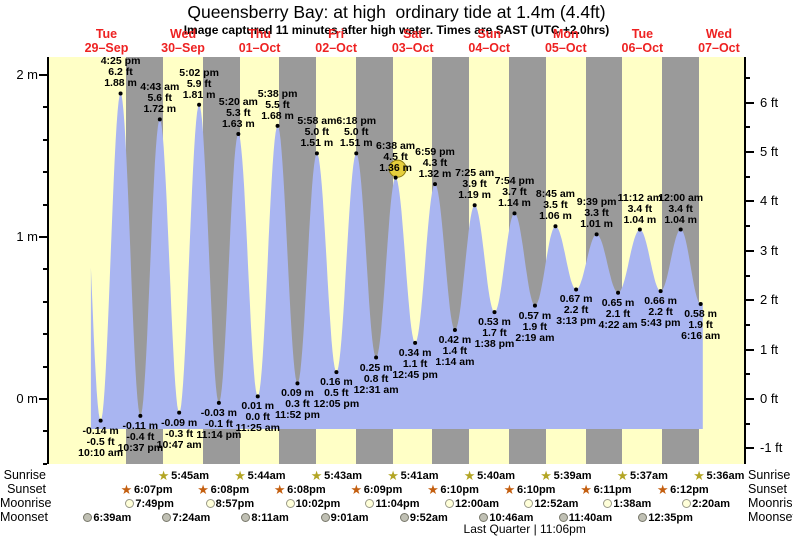  What do you see at coordinates (106, 41) in the screenshot?
I see `day-header: Tue 29–Sep` at bounding box center [106, 41].